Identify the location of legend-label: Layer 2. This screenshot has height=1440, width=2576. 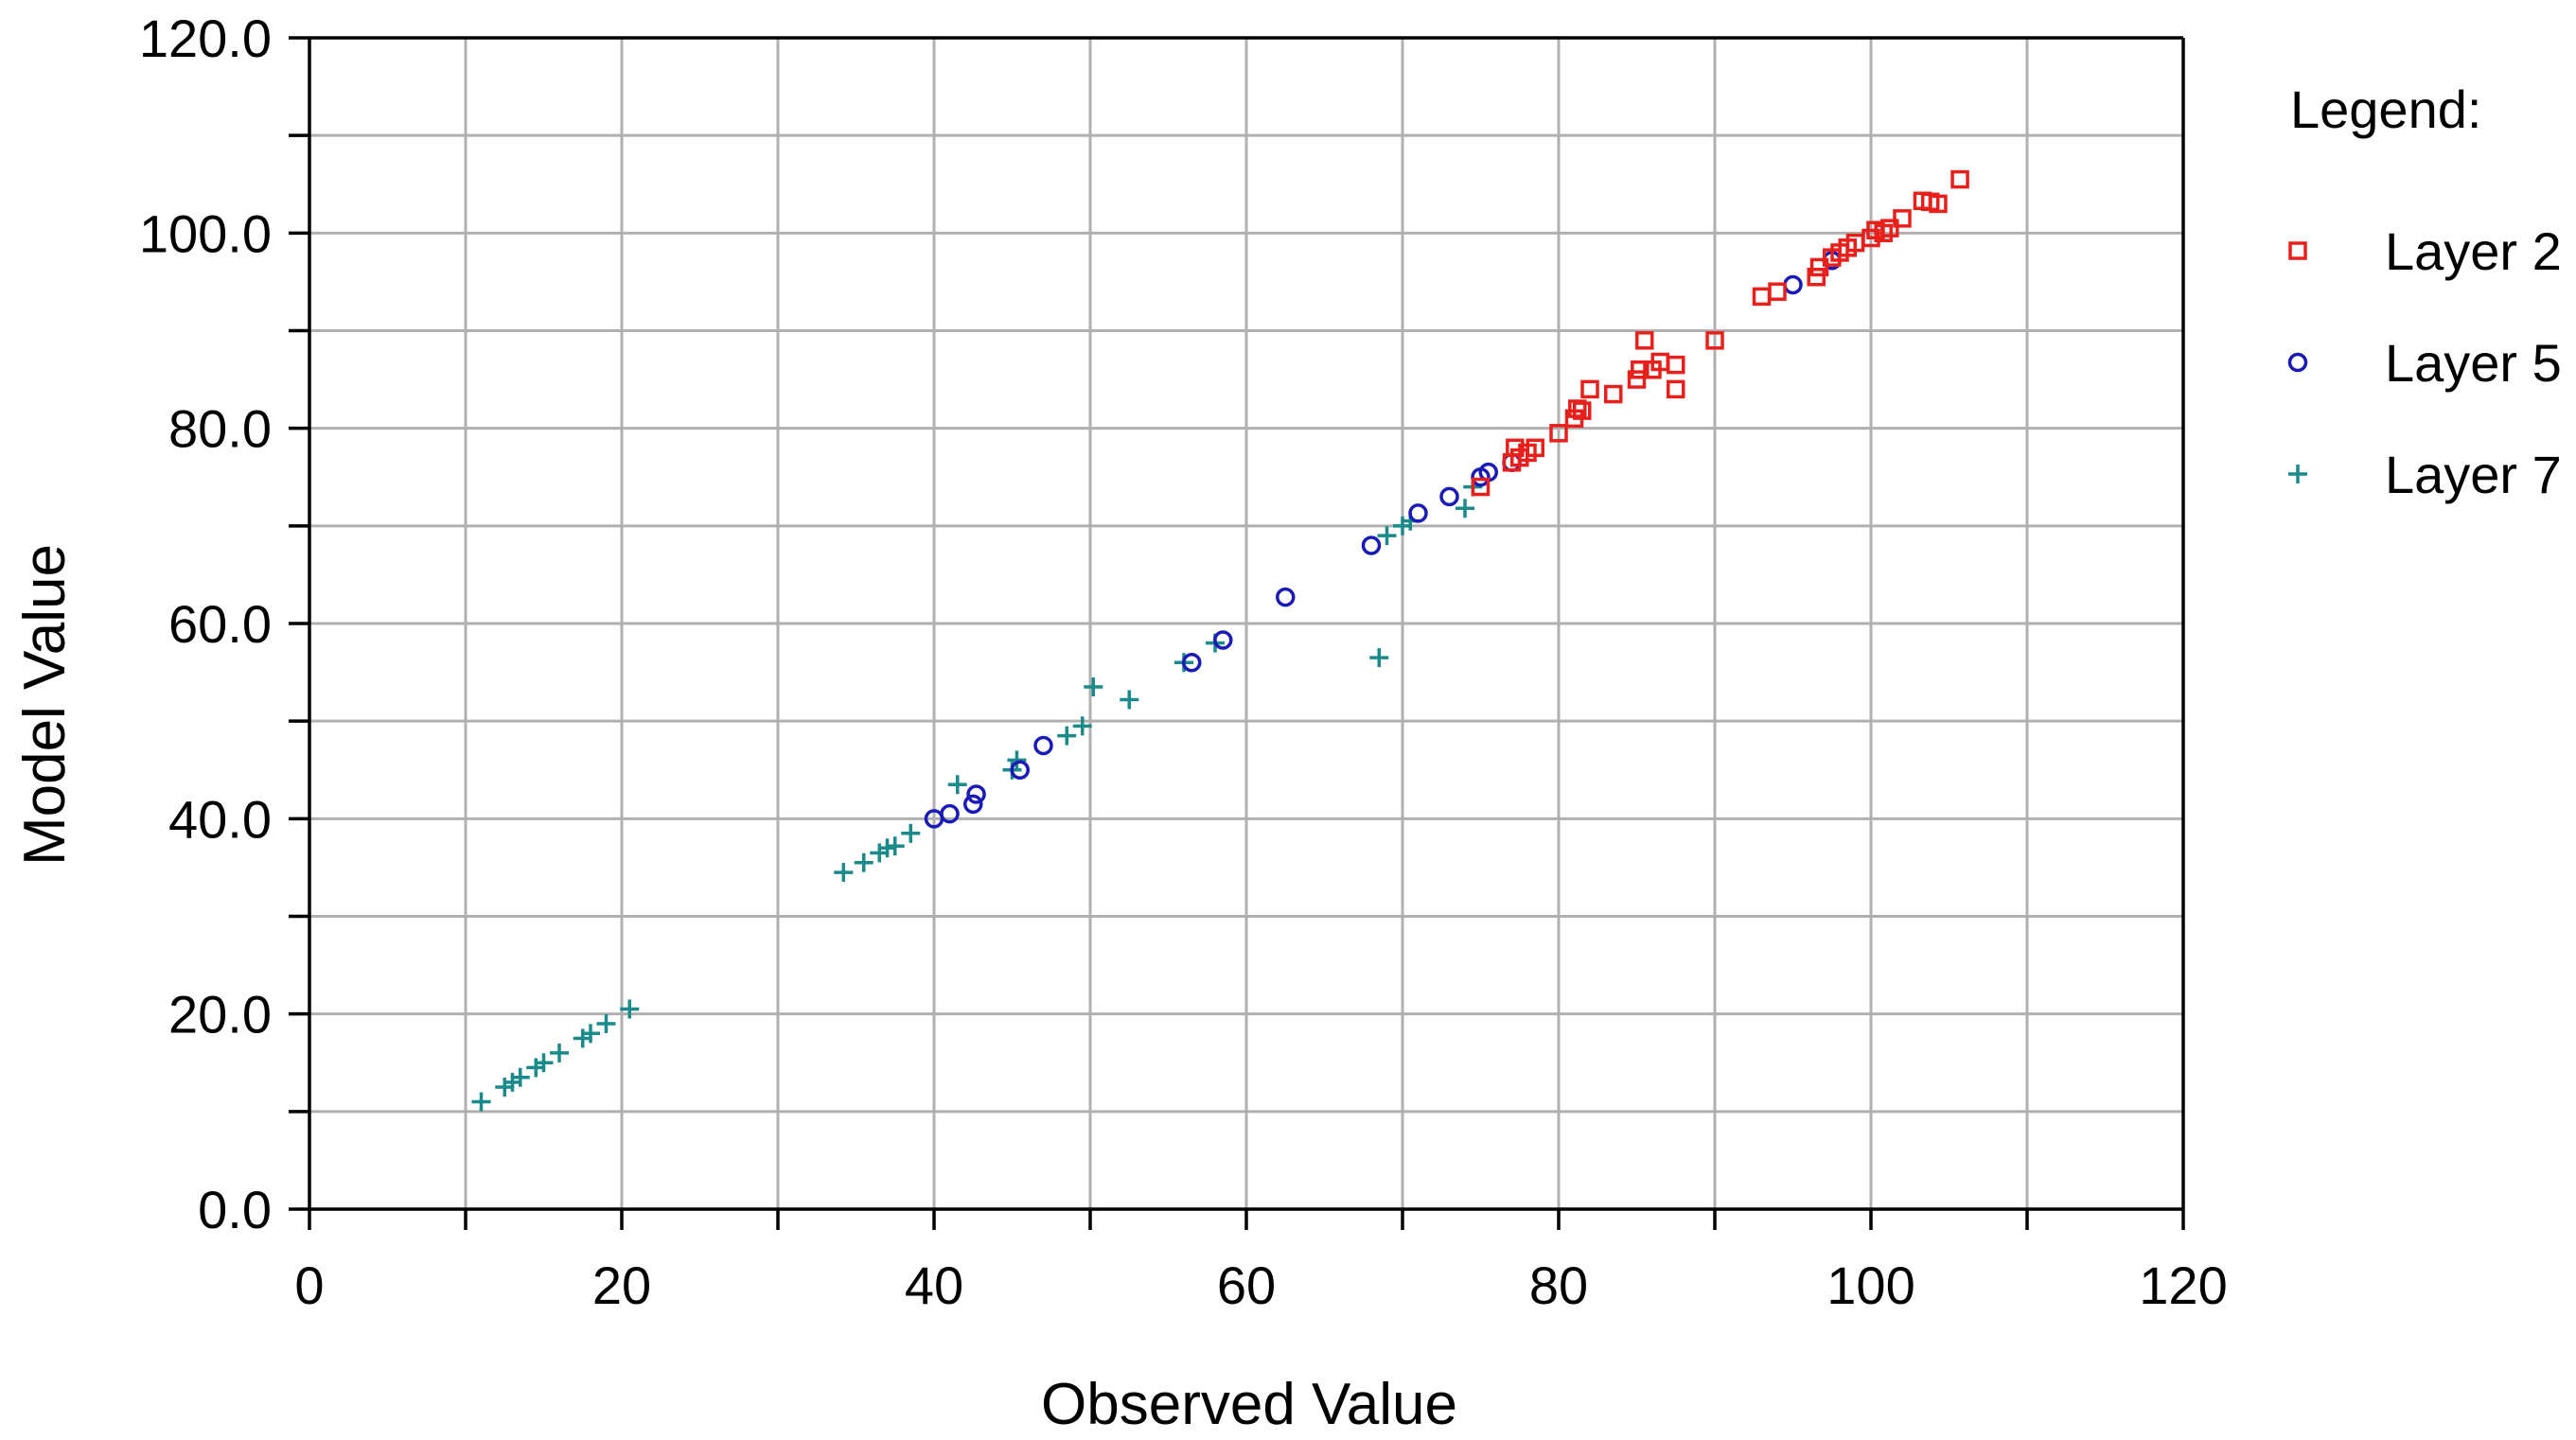
(2473, 251).